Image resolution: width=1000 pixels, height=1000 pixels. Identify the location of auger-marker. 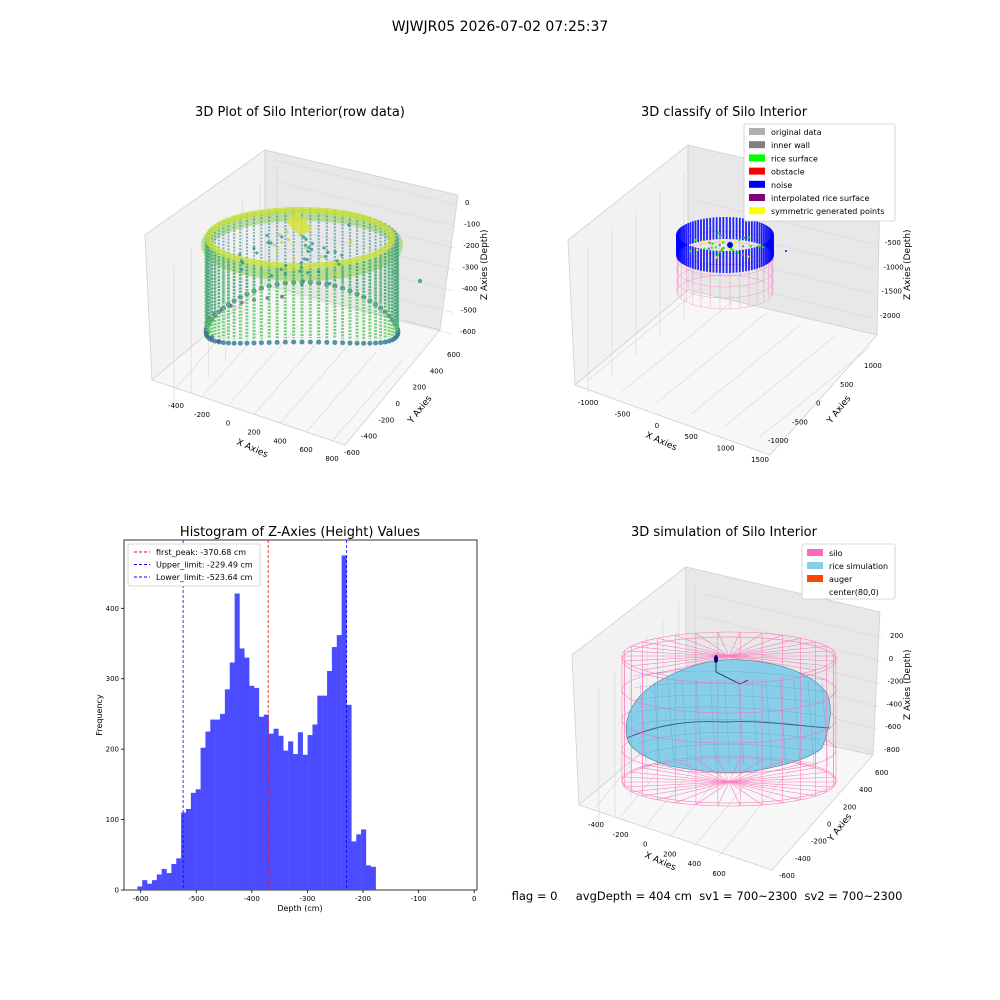
(716, 659).